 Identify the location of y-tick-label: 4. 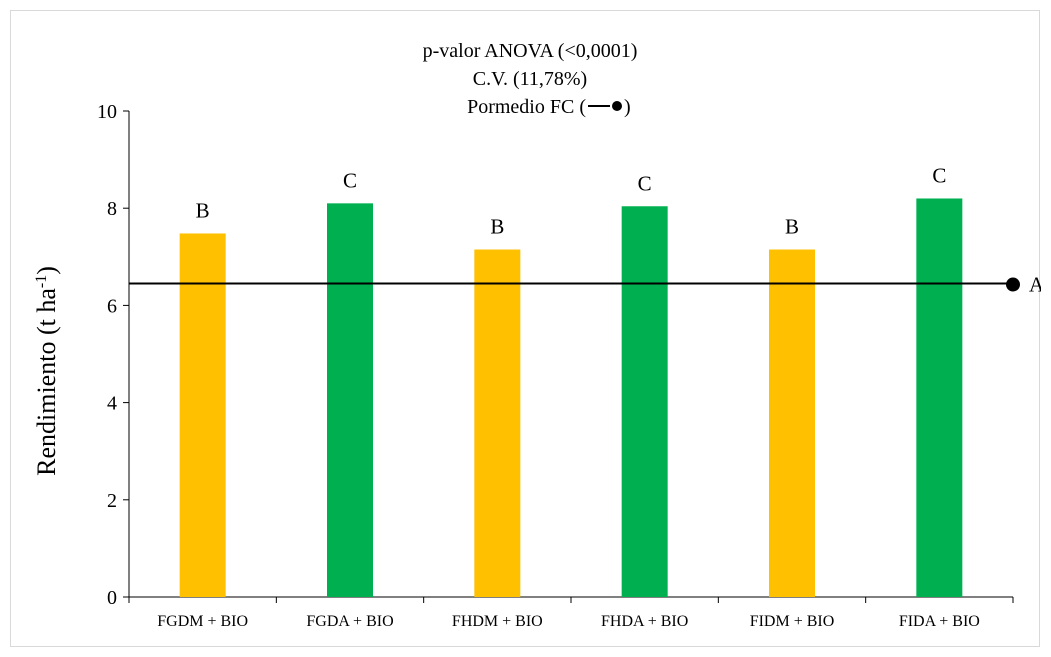
(112, 404).